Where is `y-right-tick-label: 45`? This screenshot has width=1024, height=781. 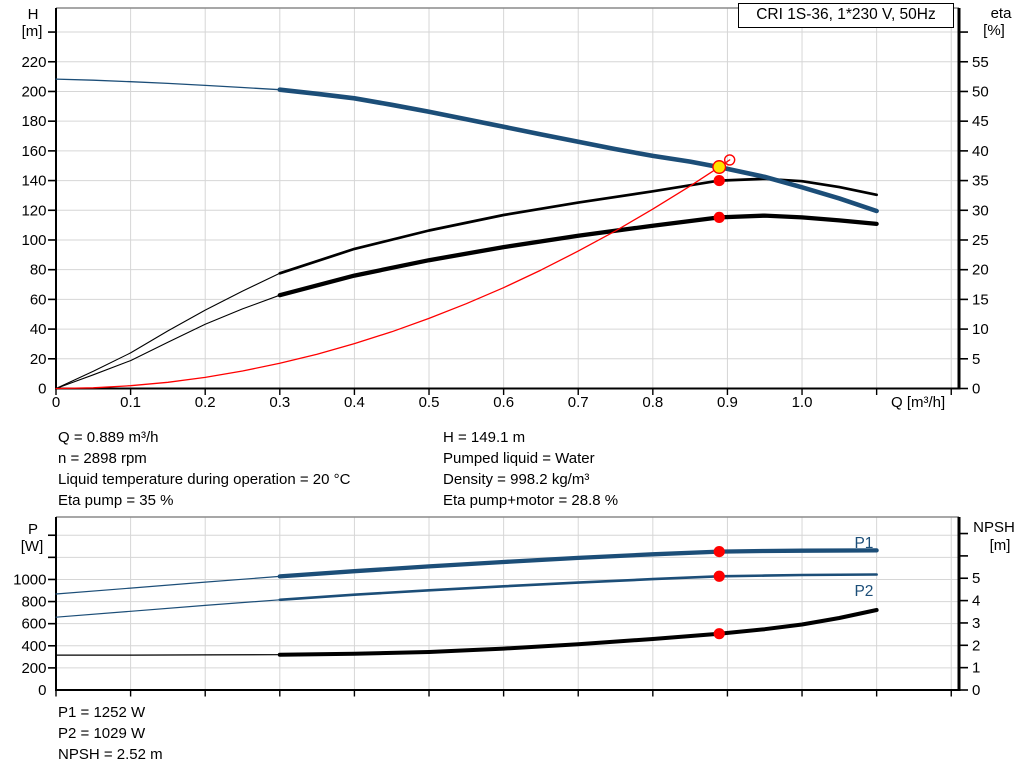 y-right-tick-label: 45 is located at coordinates (980, 121).